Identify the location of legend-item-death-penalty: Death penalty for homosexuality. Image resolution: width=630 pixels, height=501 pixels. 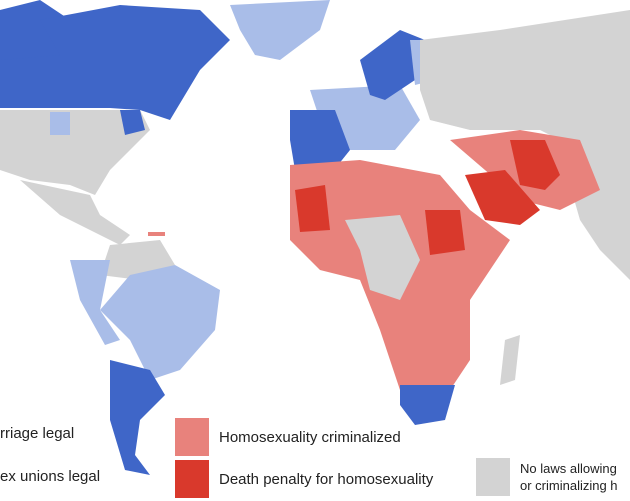
(304, 479).